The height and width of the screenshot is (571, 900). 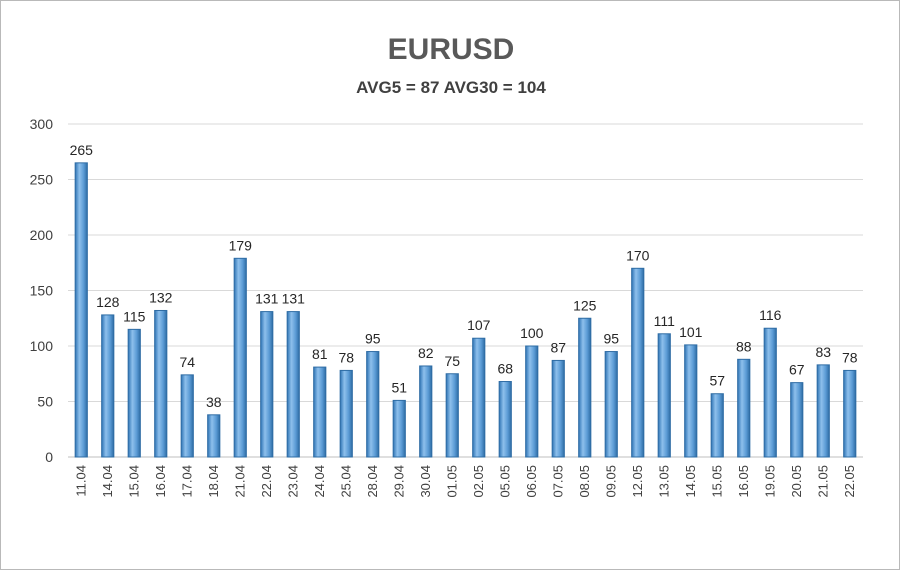 What do you see at coordinates (398, 481) in the screenshot?
I see `x-tick-label: 29.04` at bounding box center [398, 481].